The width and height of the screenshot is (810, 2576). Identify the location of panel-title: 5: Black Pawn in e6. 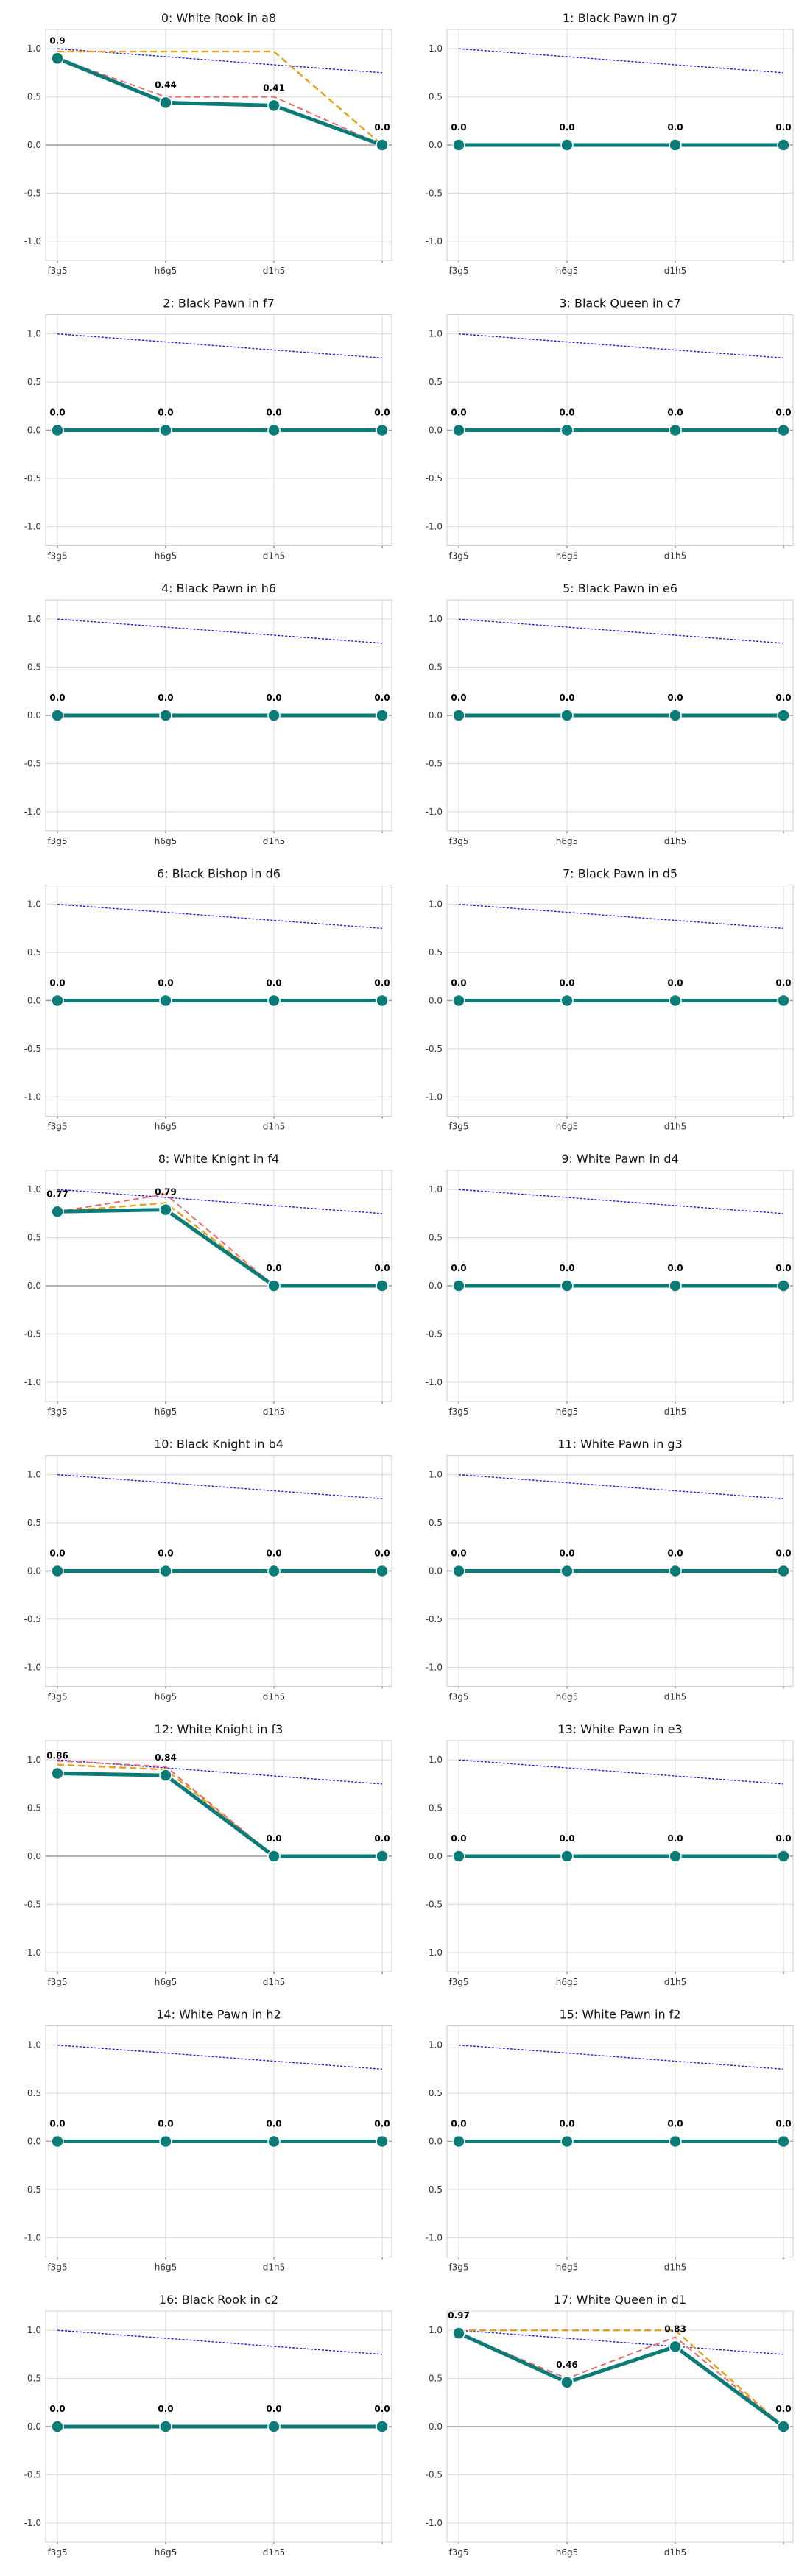
(620, 588).